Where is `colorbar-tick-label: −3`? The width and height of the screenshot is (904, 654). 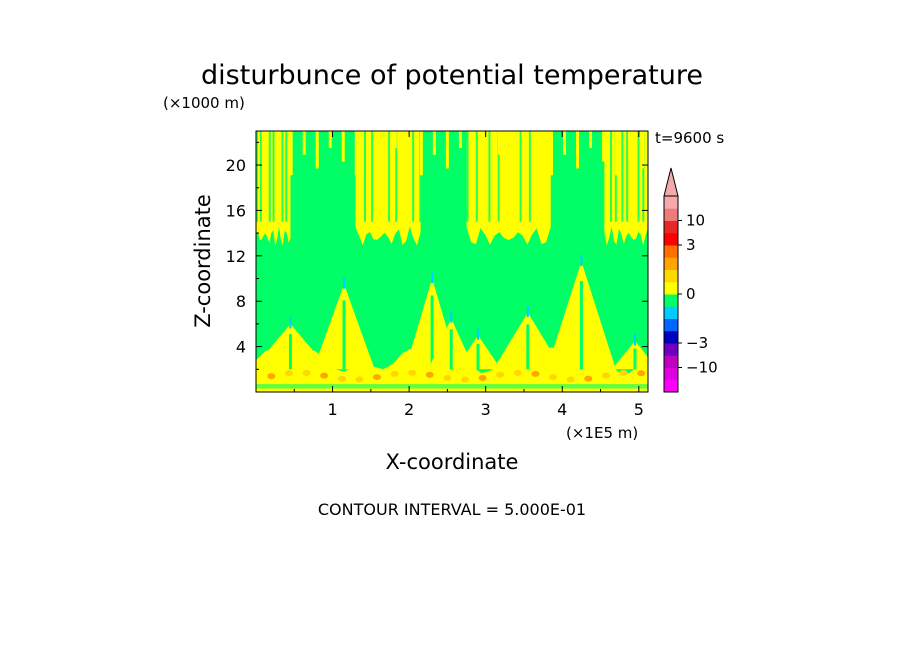
colorbar-tick-label: −3 is located at coordinates (697, 343).